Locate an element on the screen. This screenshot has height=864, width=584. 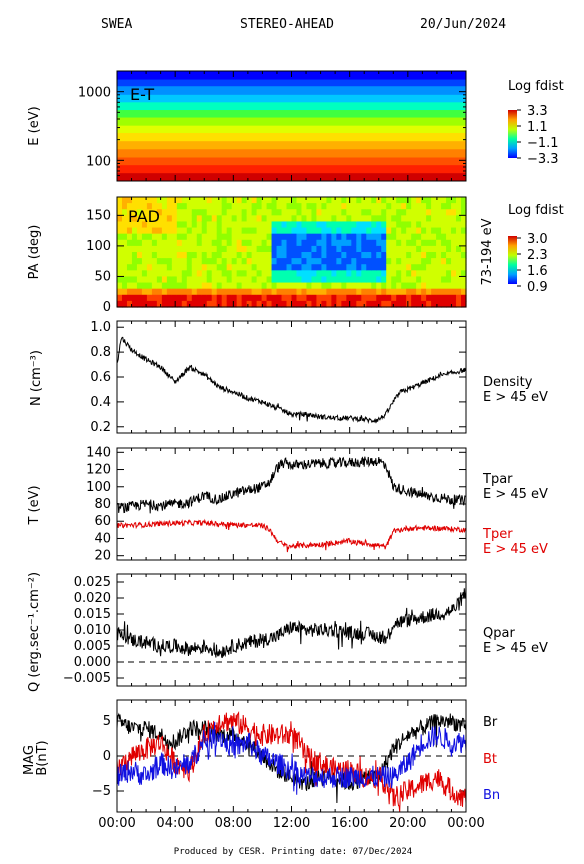
y-tick-label: 40 is located at coordinates (102, 538).